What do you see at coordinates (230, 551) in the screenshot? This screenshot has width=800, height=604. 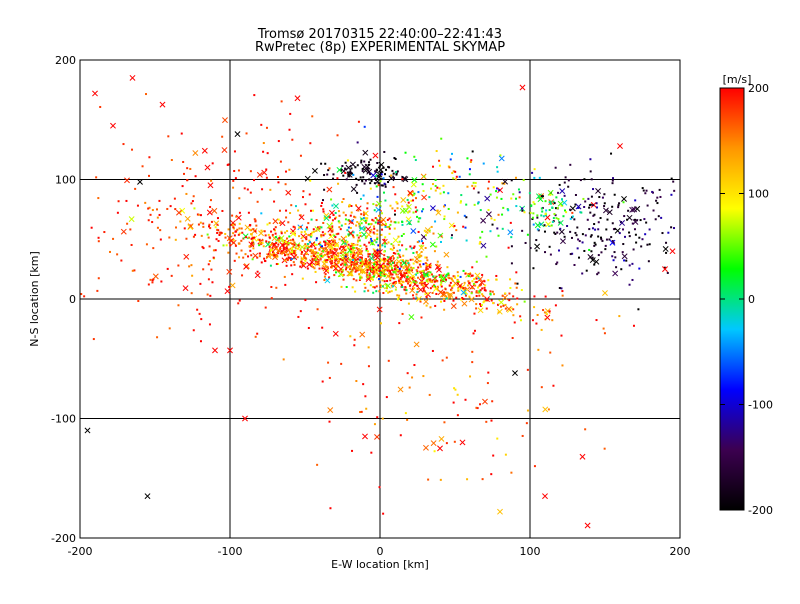 I see `x-tick-label: -100` at bounding box center [230, 551].